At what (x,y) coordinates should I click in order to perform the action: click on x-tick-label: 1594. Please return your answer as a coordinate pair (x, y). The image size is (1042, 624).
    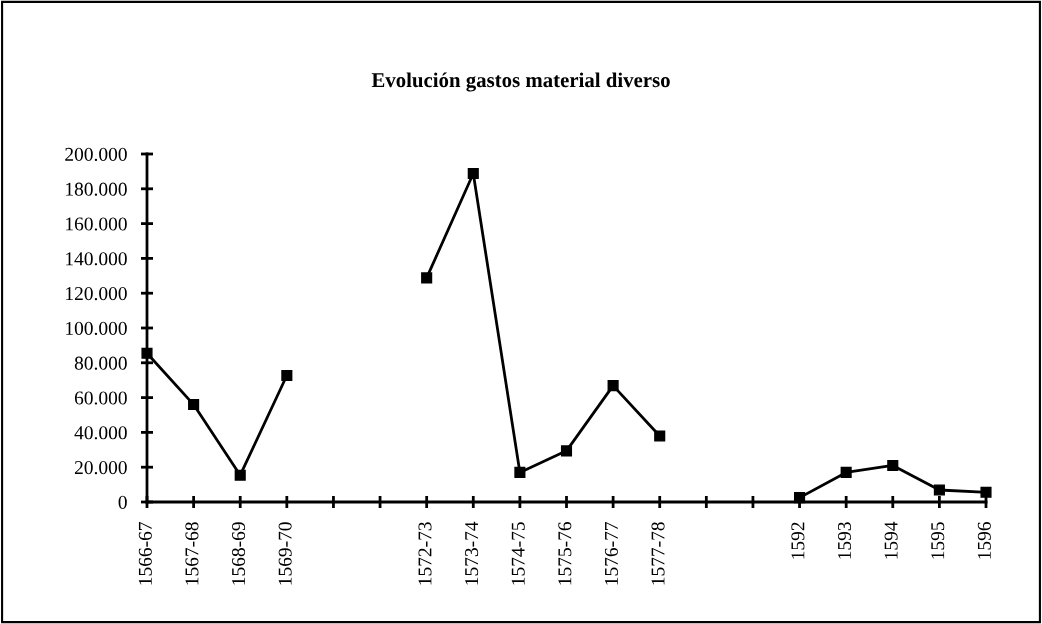
    Looking at the image, I should click on (891, 540).